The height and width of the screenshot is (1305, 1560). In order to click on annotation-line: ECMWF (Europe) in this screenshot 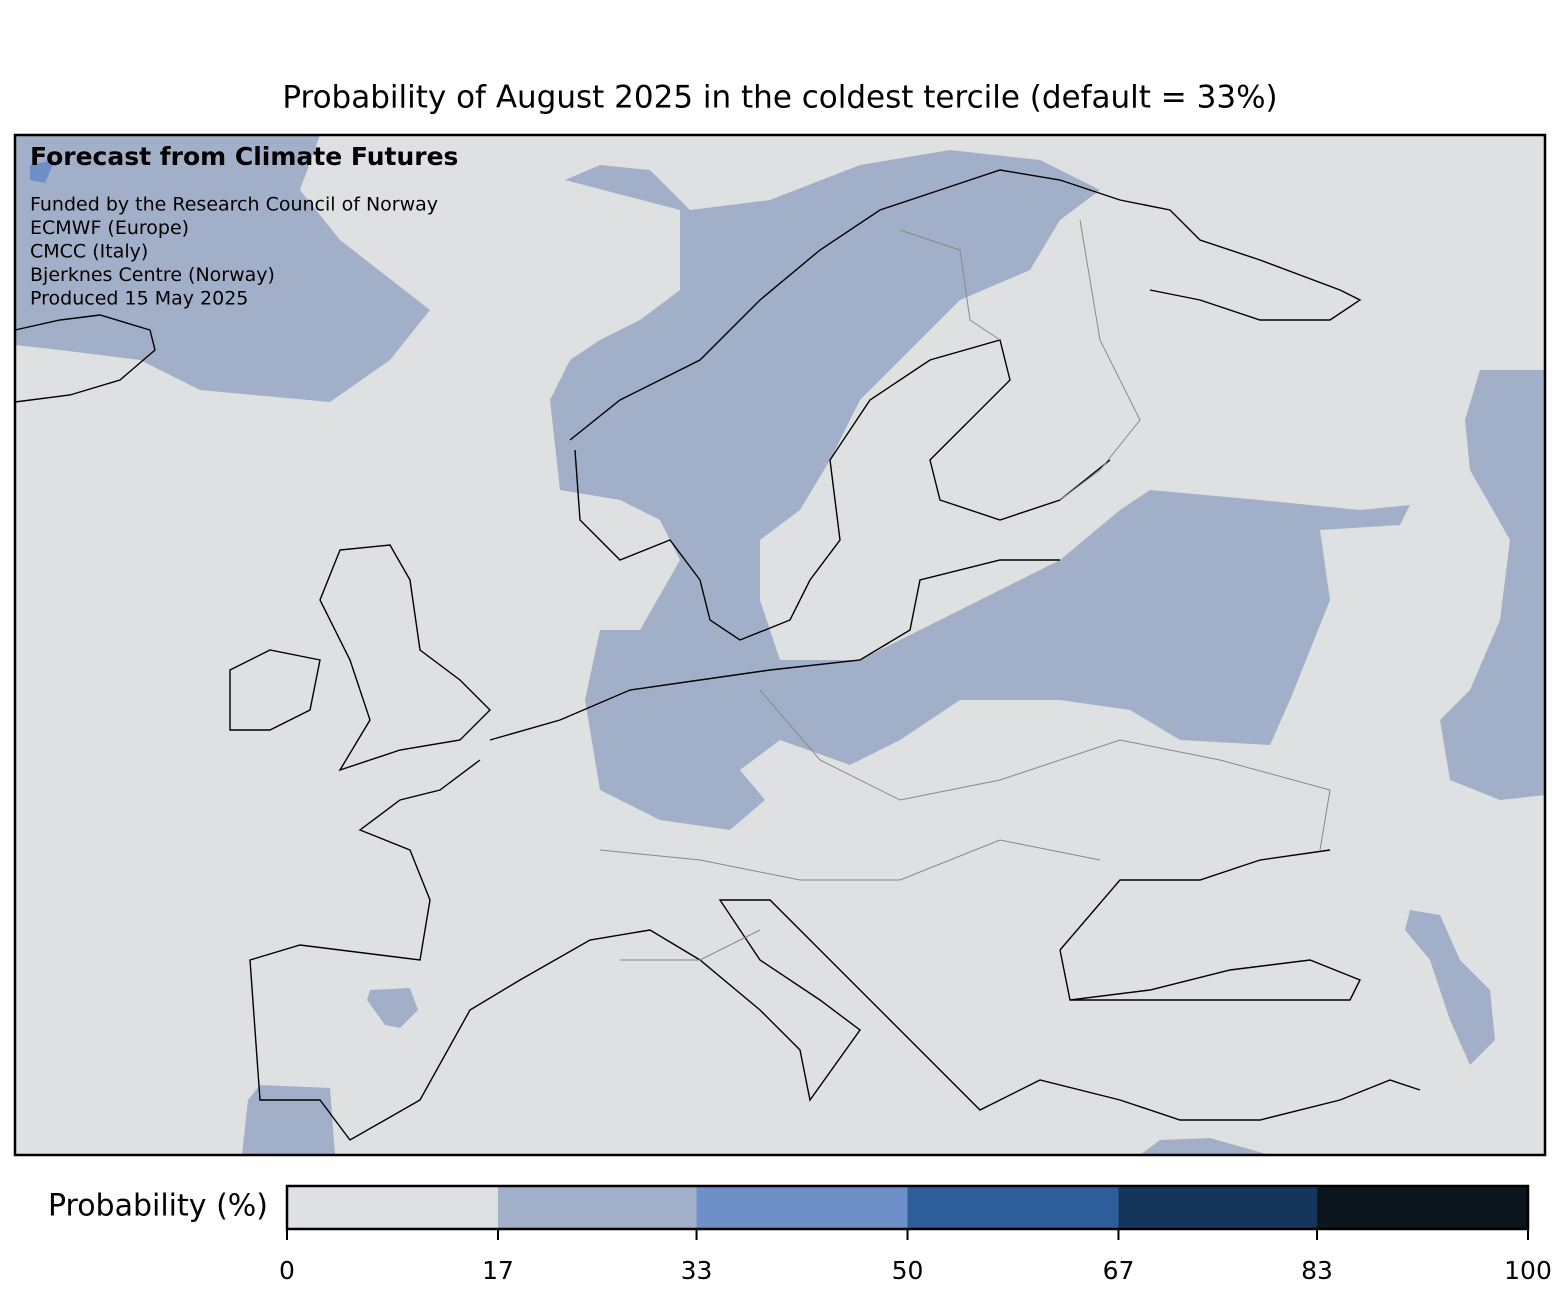, I will do `click(109, 228)`.